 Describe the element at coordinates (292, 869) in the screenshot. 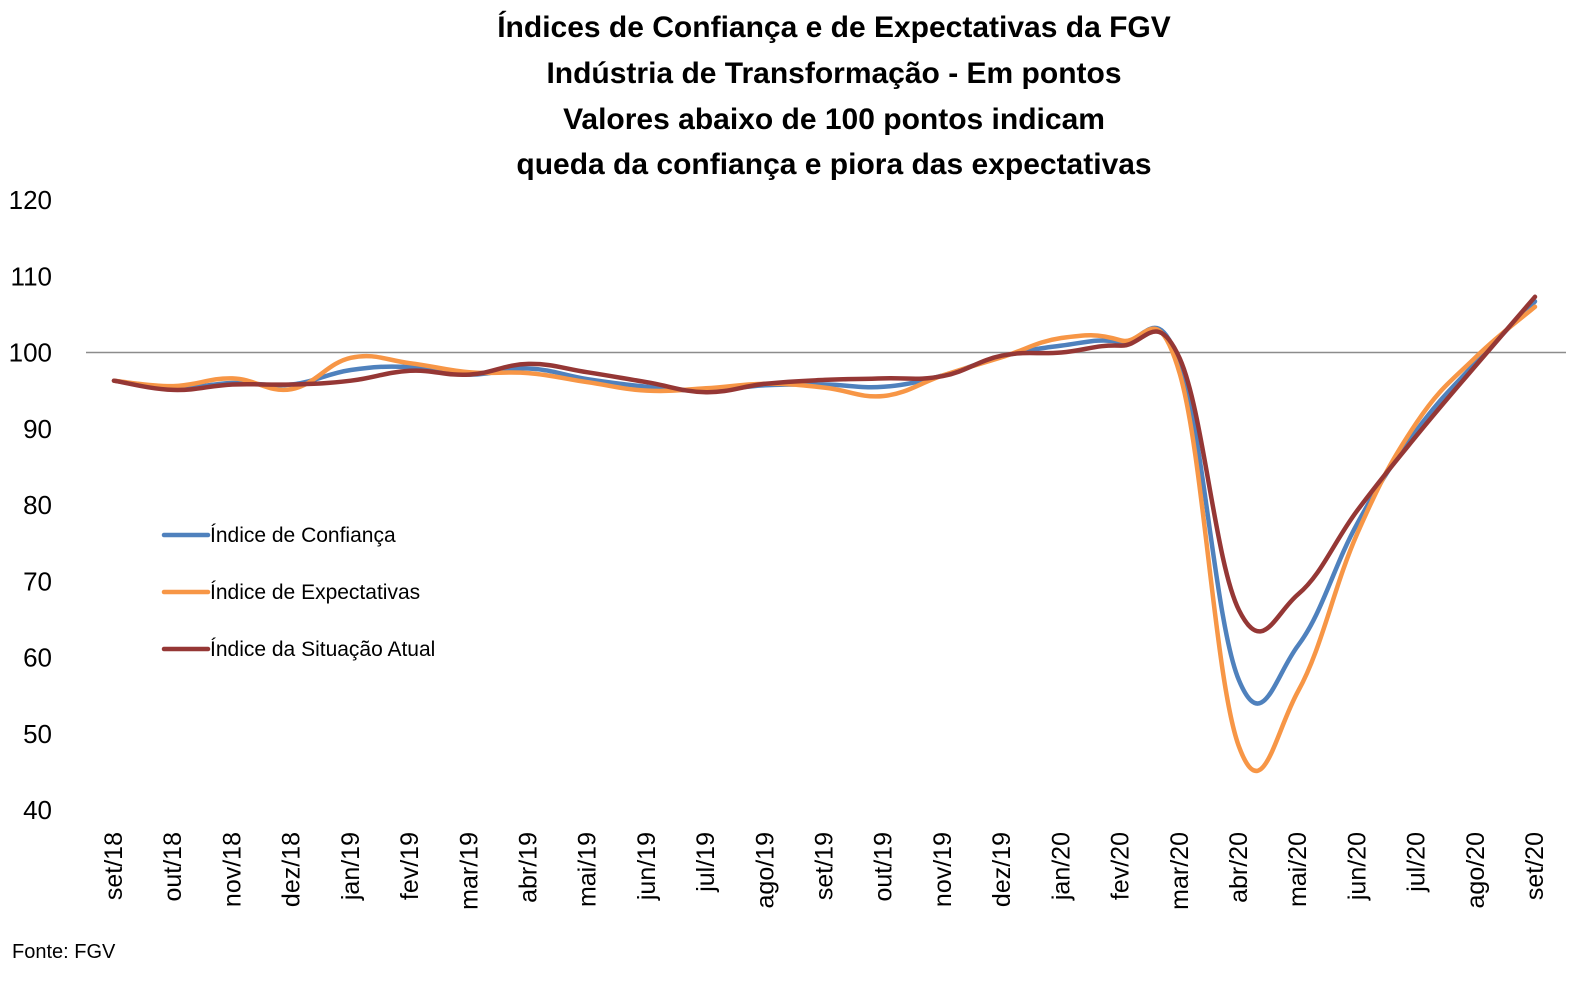

I see `x-tick-label: dez/18` at that location.